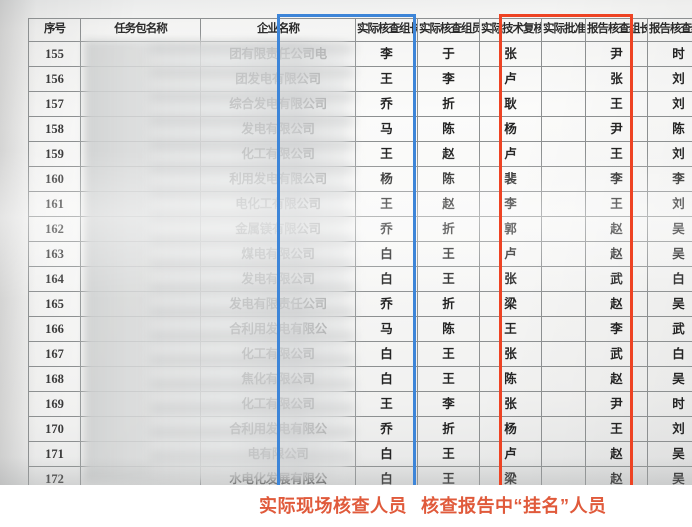 This screenshot has width=692, height=527. Describe the element at coordinates (278, 79) in the screenshot. I see `row-entity-name: 团发电有限公司` at that location.